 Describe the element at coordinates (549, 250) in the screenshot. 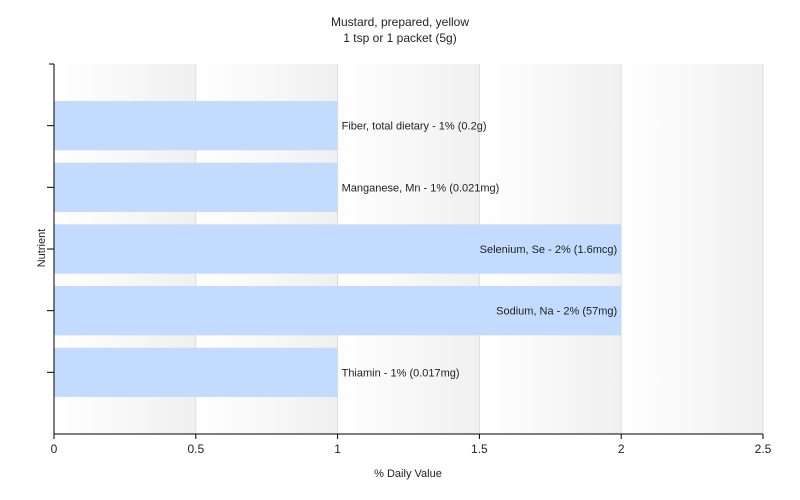

I see `data-label: Selenium, Se - 2% (1.6mcg)` at that location.